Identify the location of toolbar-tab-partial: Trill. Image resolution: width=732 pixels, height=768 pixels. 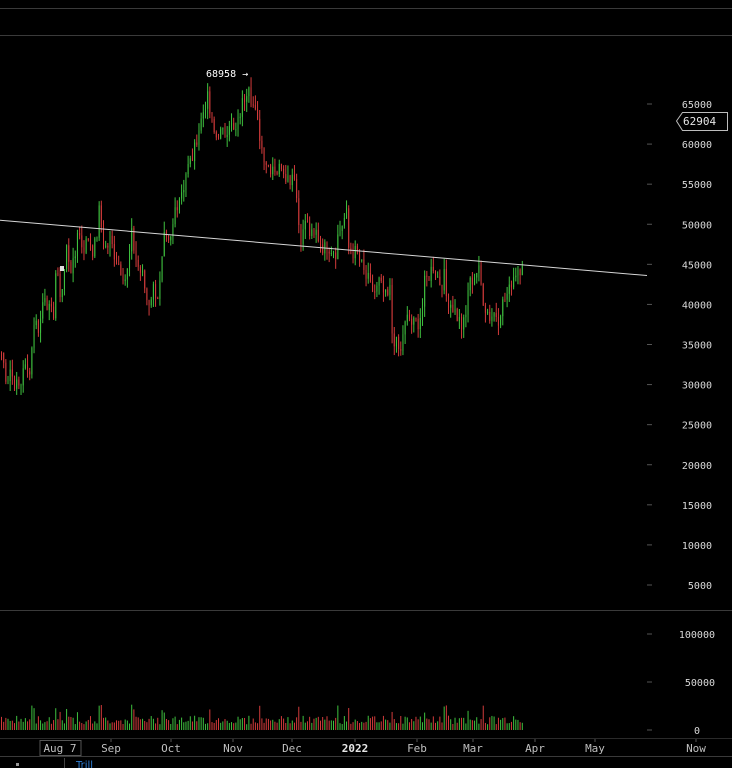
(85, 764).